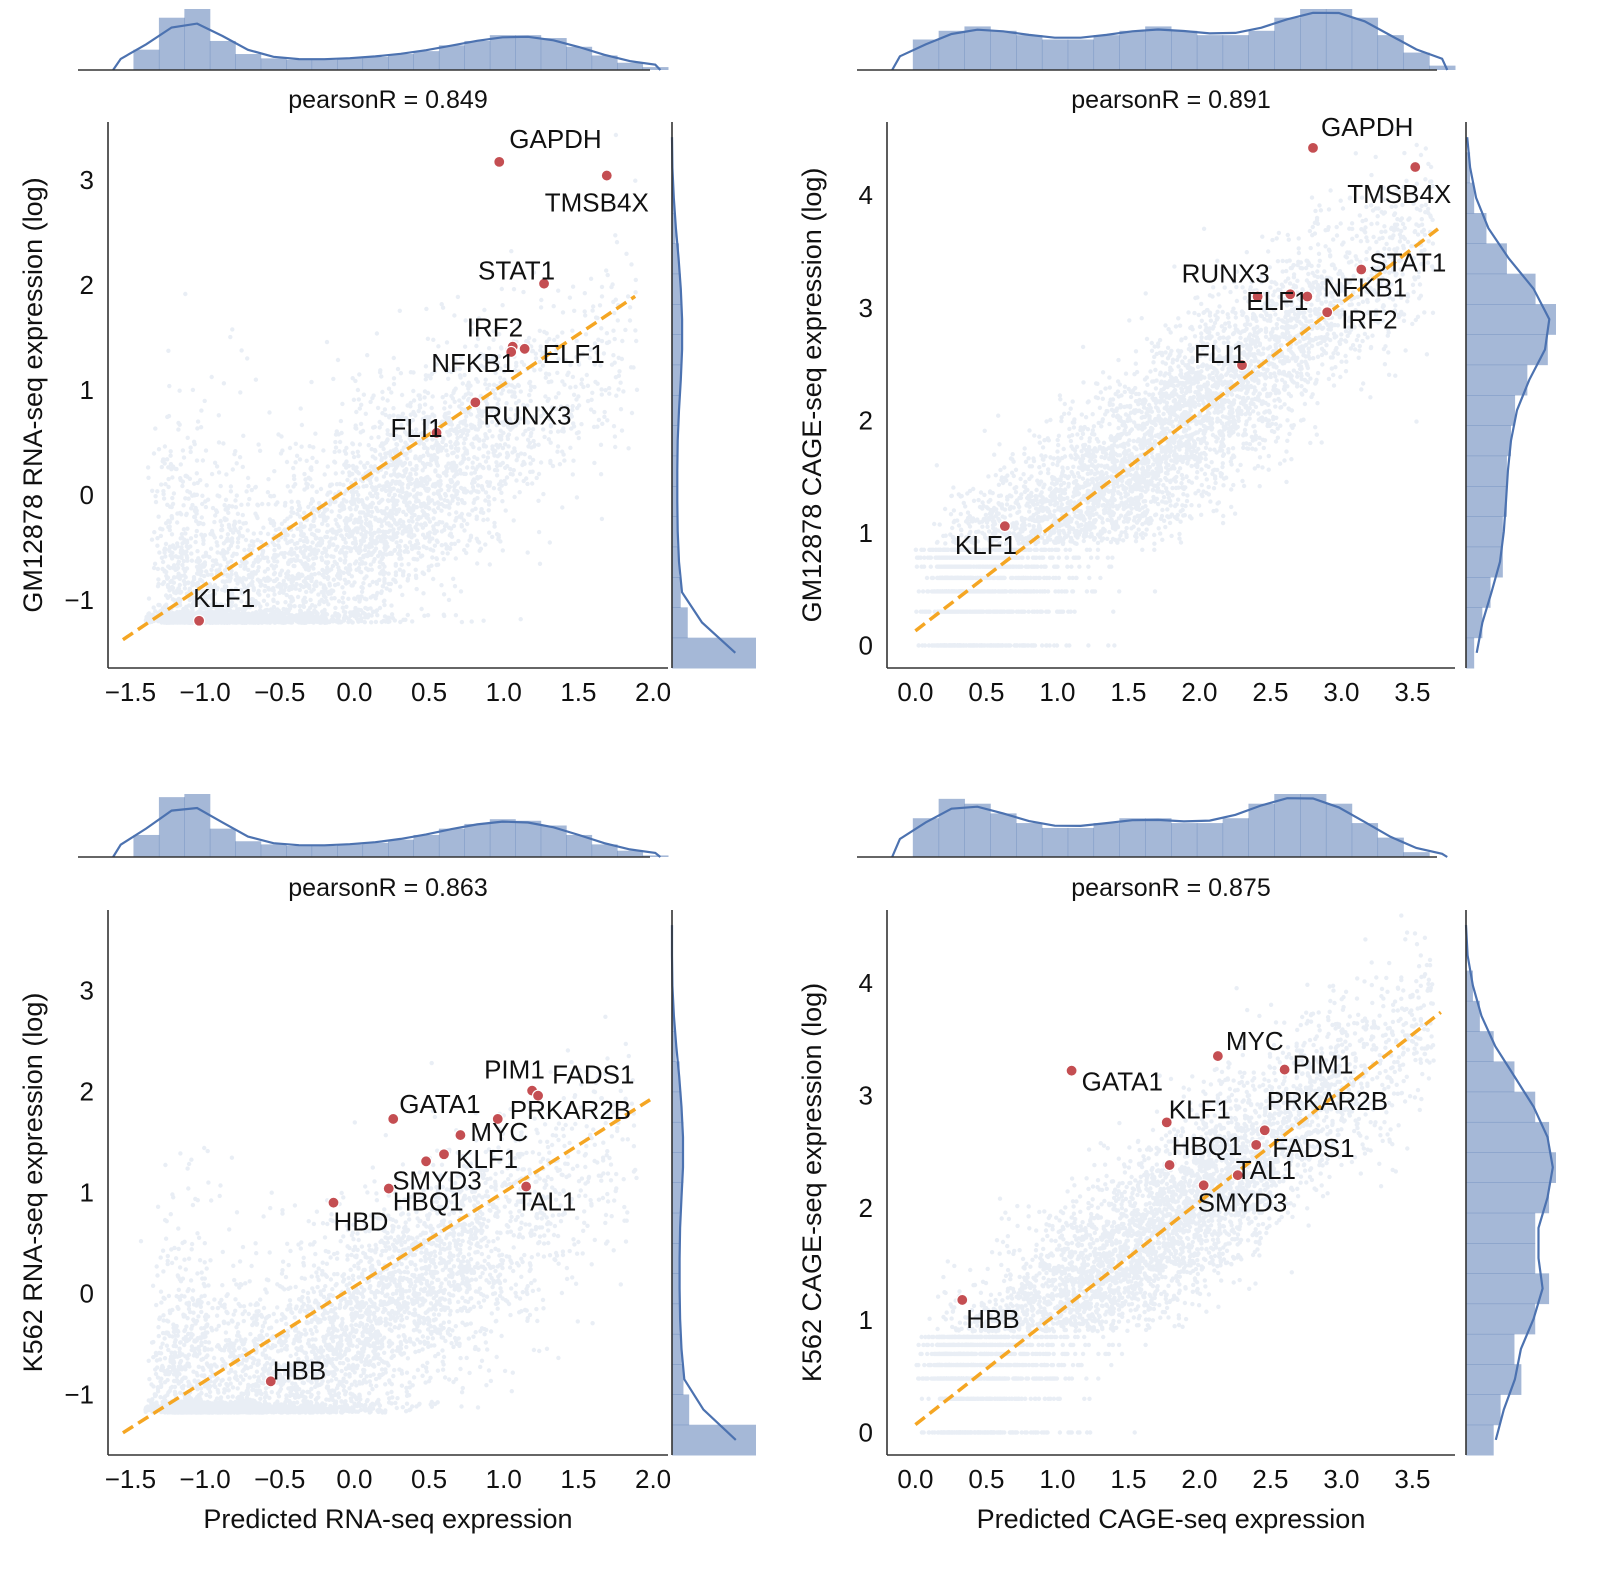  What do you see at coordinates (1243, 1202) in the screenshot?
I see `gene-label: SMYD3` at bounding box center [1243, 1202].